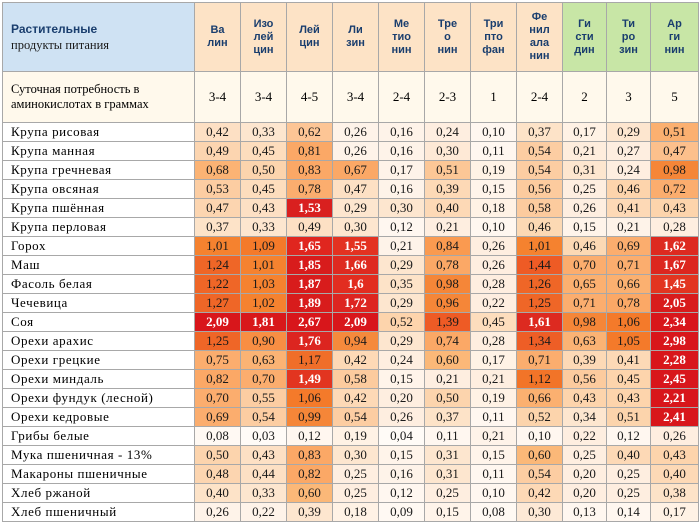 This screenshot has height=532, width=700. Describe the element at coordinates (98, 227) in the screenshot. I see `product-name: Крупа перловая` at that location.